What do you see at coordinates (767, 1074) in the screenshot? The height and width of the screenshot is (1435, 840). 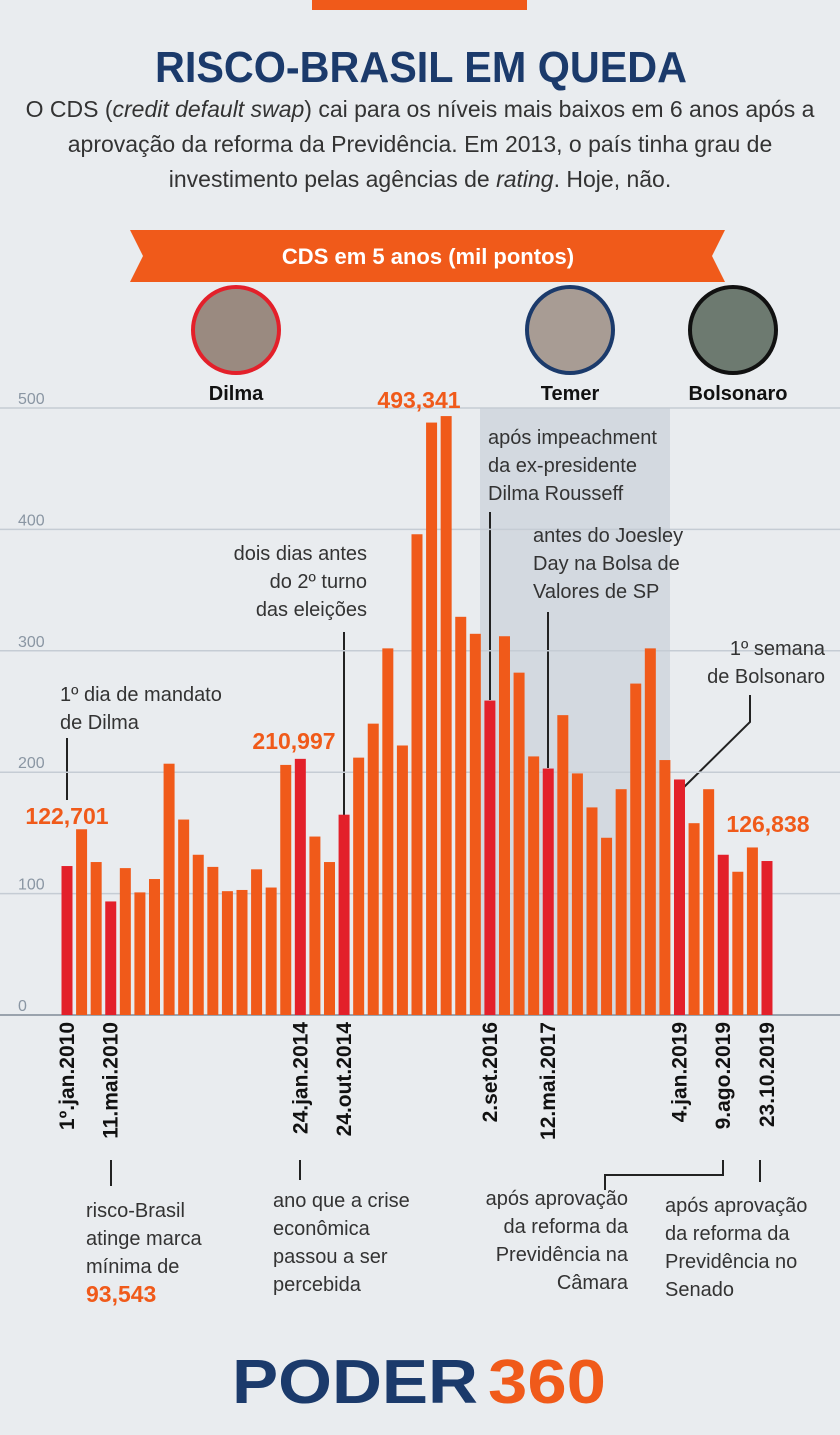 I see `x-tick-label: 23.10.2019` at bounding box center [767, 1074].